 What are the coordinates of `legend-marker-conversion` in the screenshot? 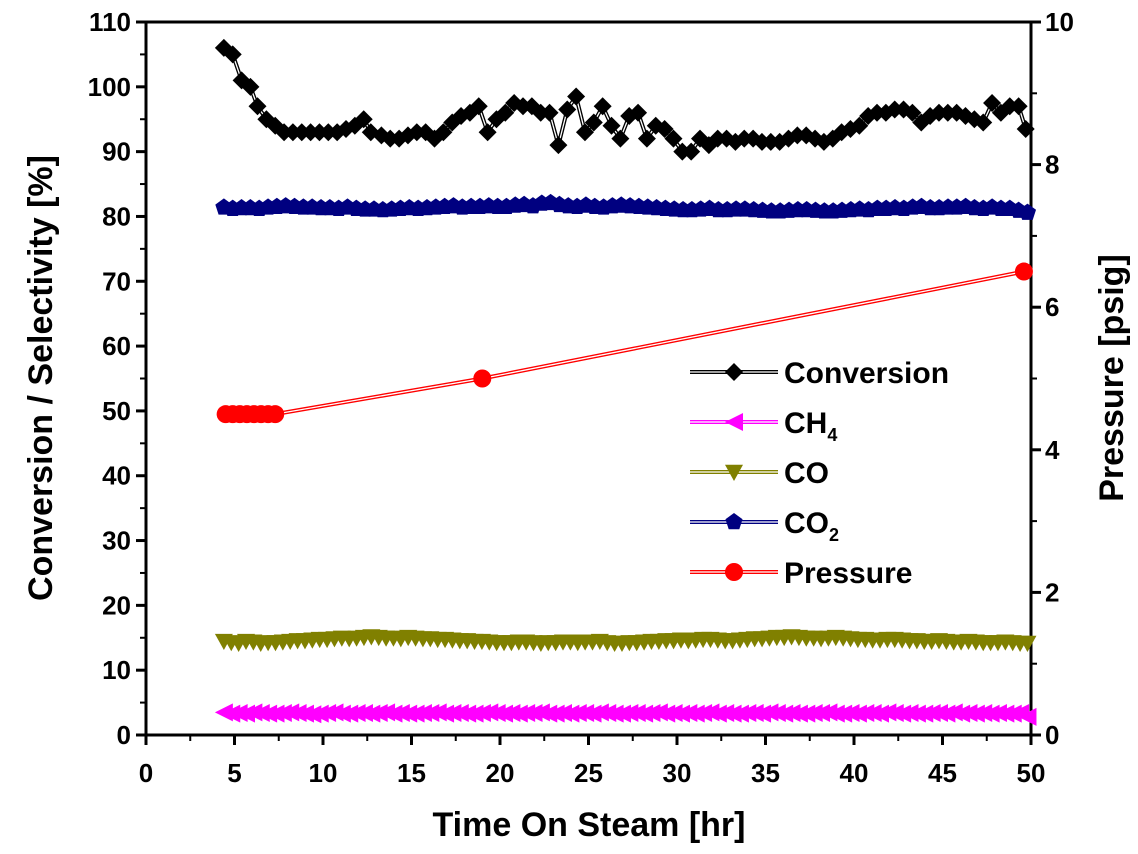 It's located at (734, 372).